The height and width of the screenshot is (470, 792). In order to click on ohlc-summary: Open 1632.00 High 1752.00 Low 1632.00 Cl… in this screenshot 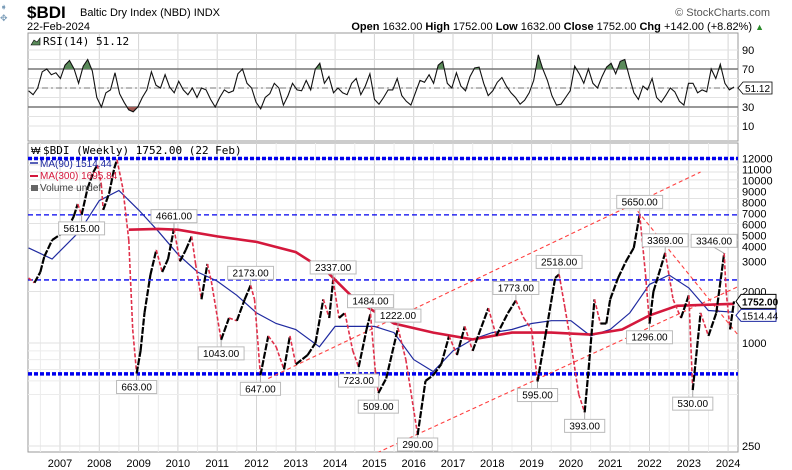, I will do `click(557, 27)`.